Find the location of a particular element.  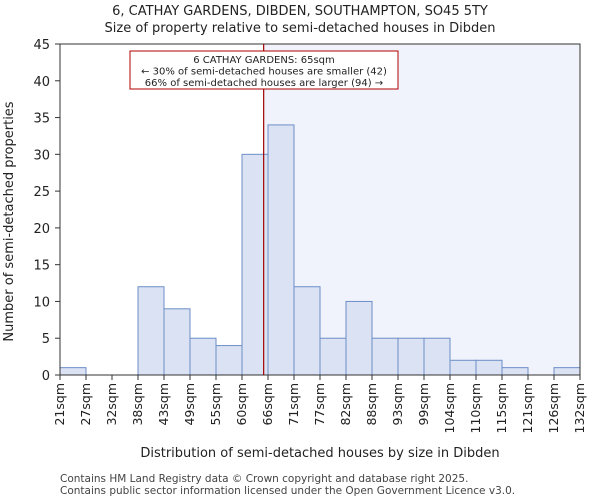

bar-104sqm is located at coordinates (463, 367).